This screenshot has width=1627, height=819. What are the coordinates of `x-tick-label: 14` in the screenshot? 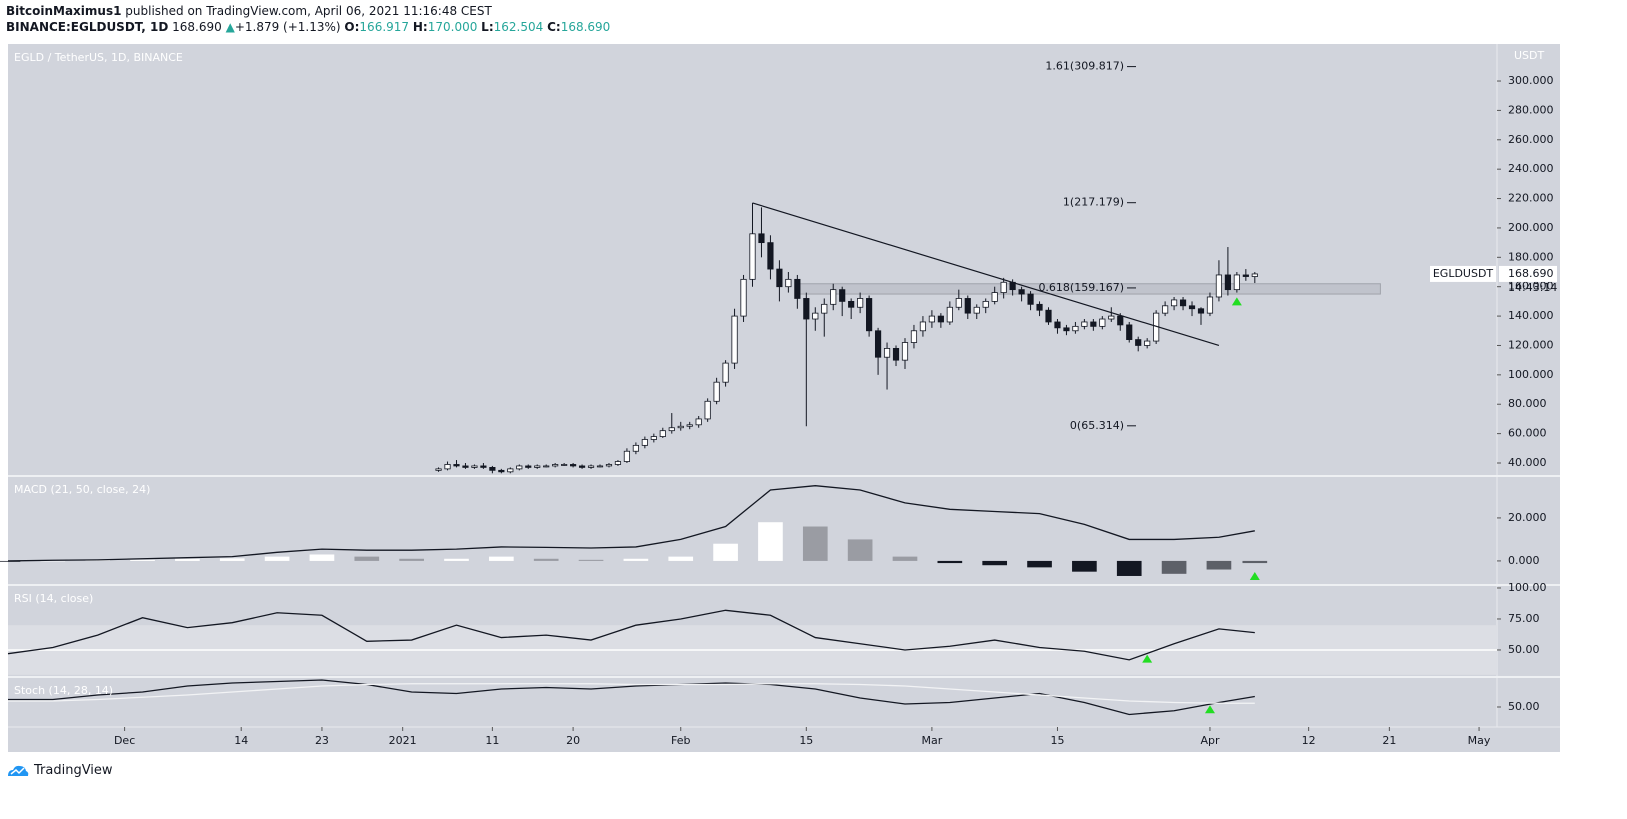 It's located at (241, 740).